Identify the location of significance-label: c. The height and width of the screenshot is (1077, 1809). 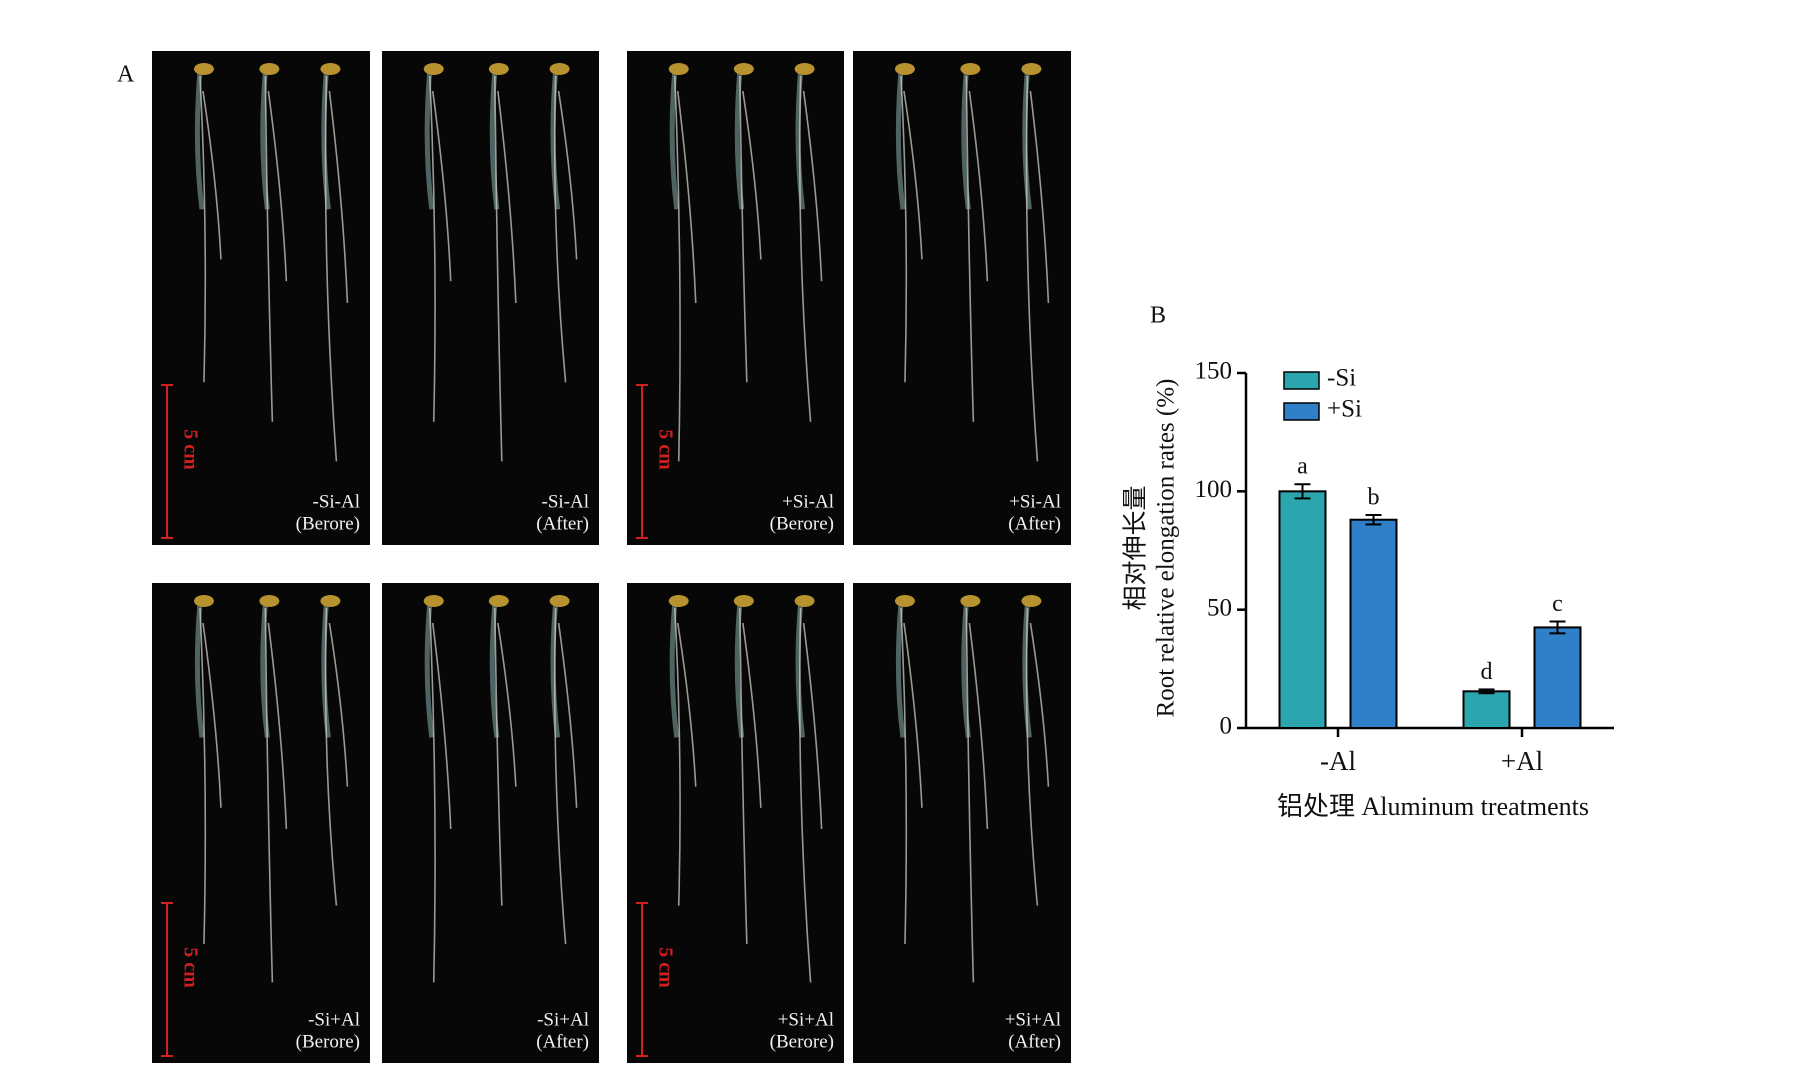
(1557, 604).